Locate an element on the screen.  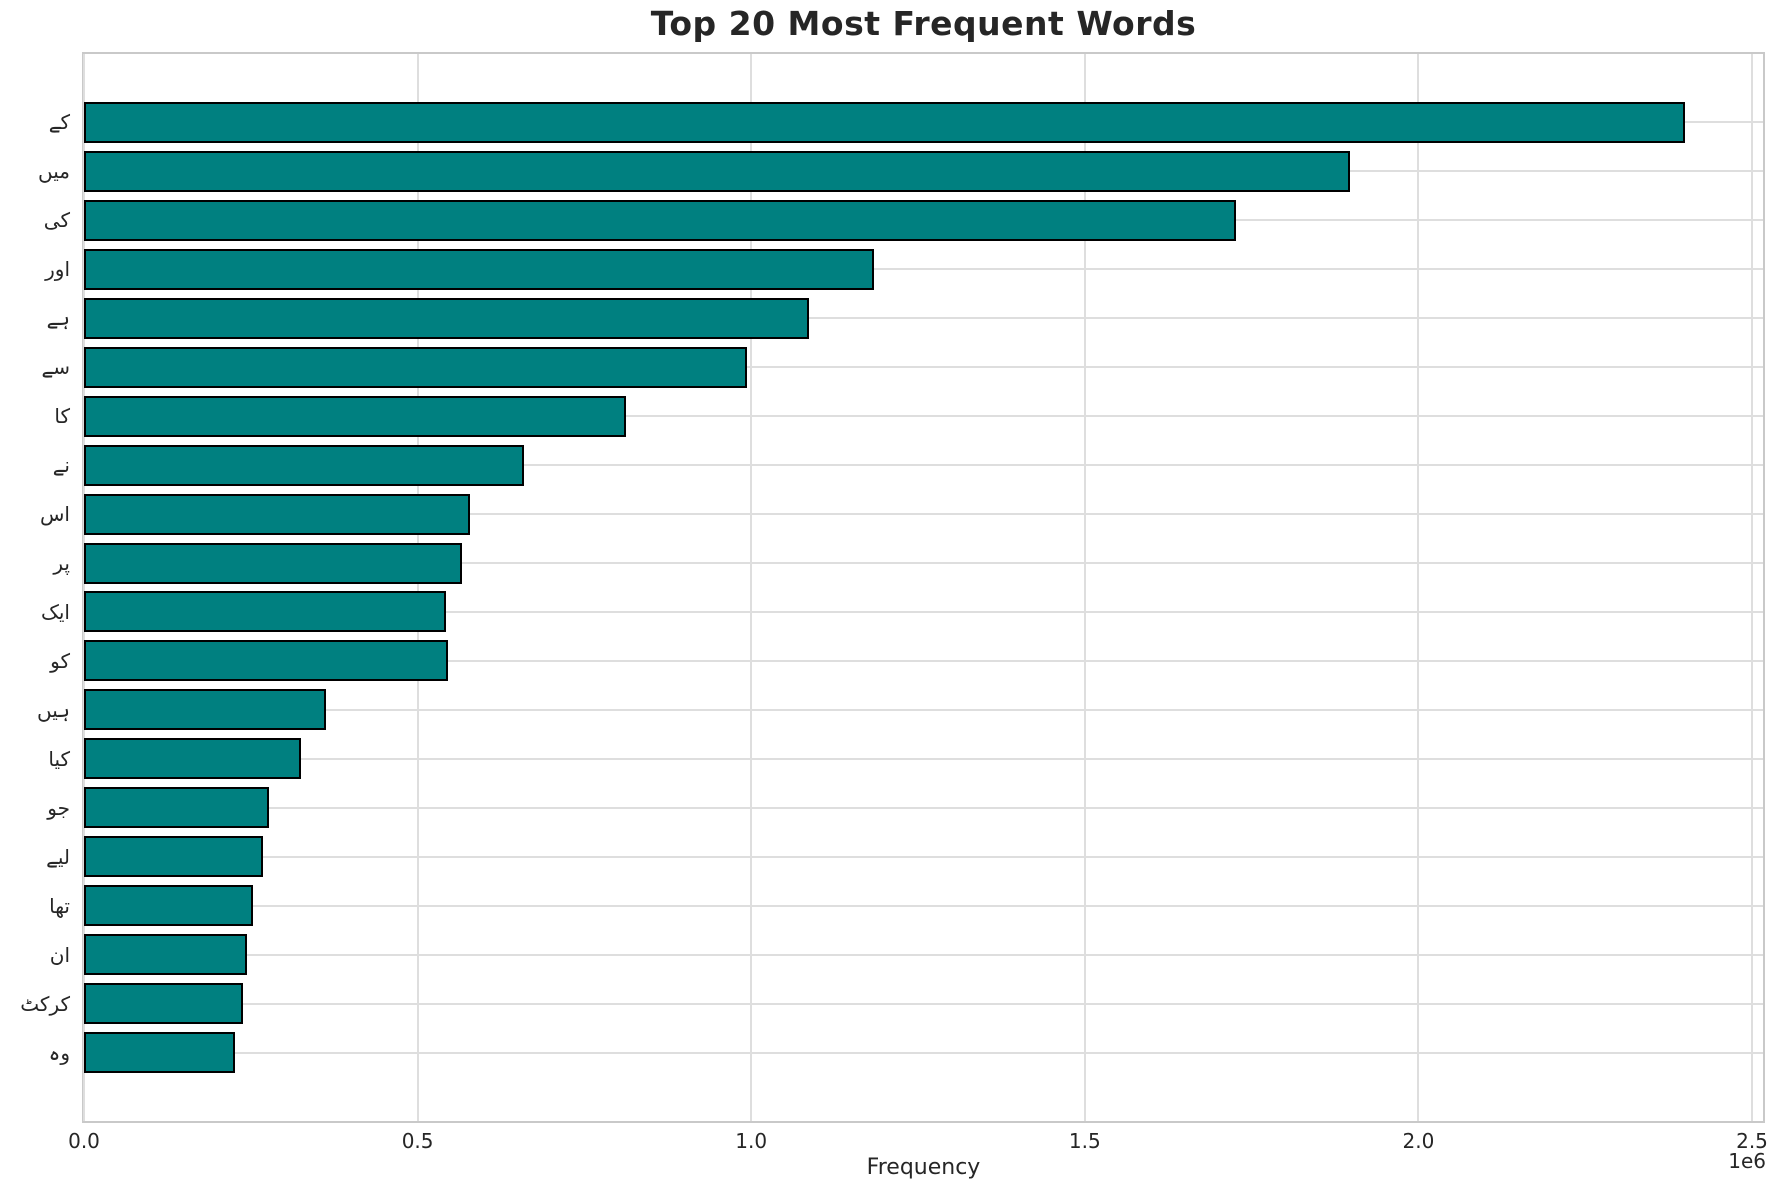
y-tick-label: کا is located at coordinates (62, 416).